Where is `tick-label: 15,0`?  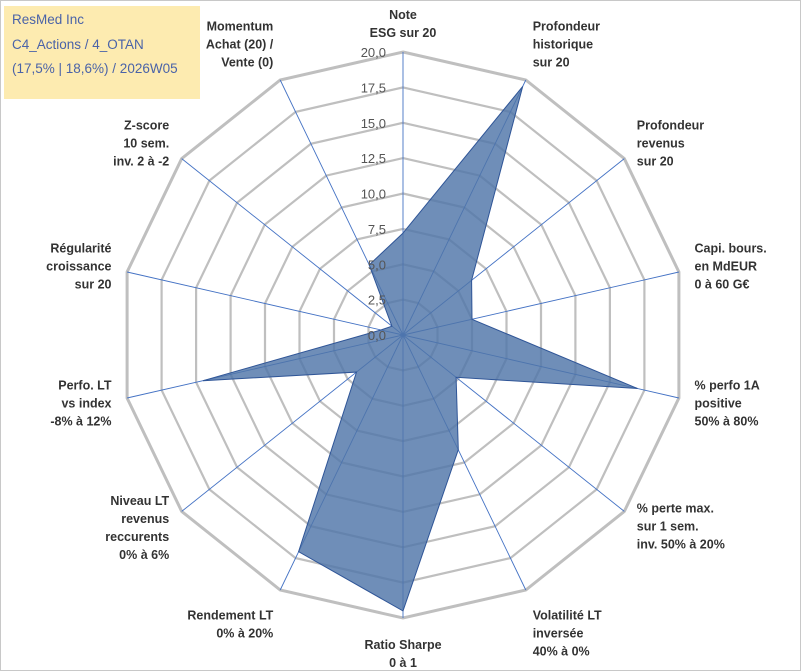
tick-label: 15,0 is located at coordinates (373, 123).